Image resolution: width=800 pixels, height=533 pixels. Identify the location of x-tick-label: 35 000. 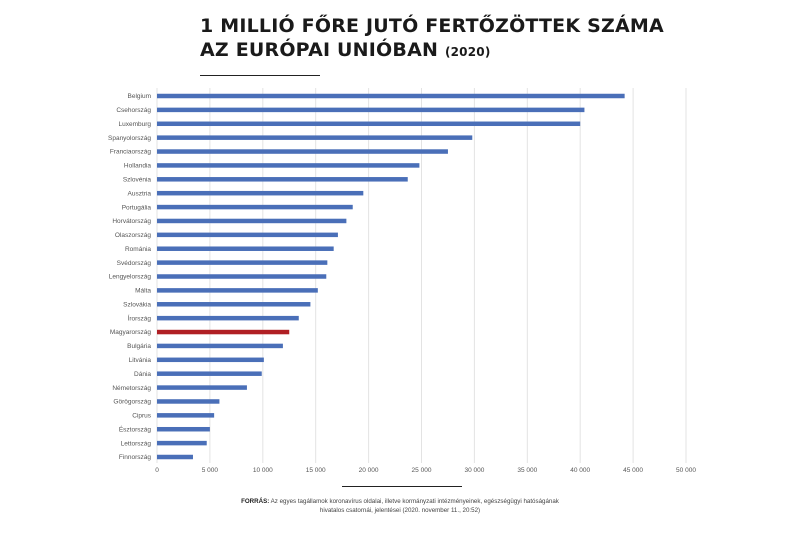
(527, 470).